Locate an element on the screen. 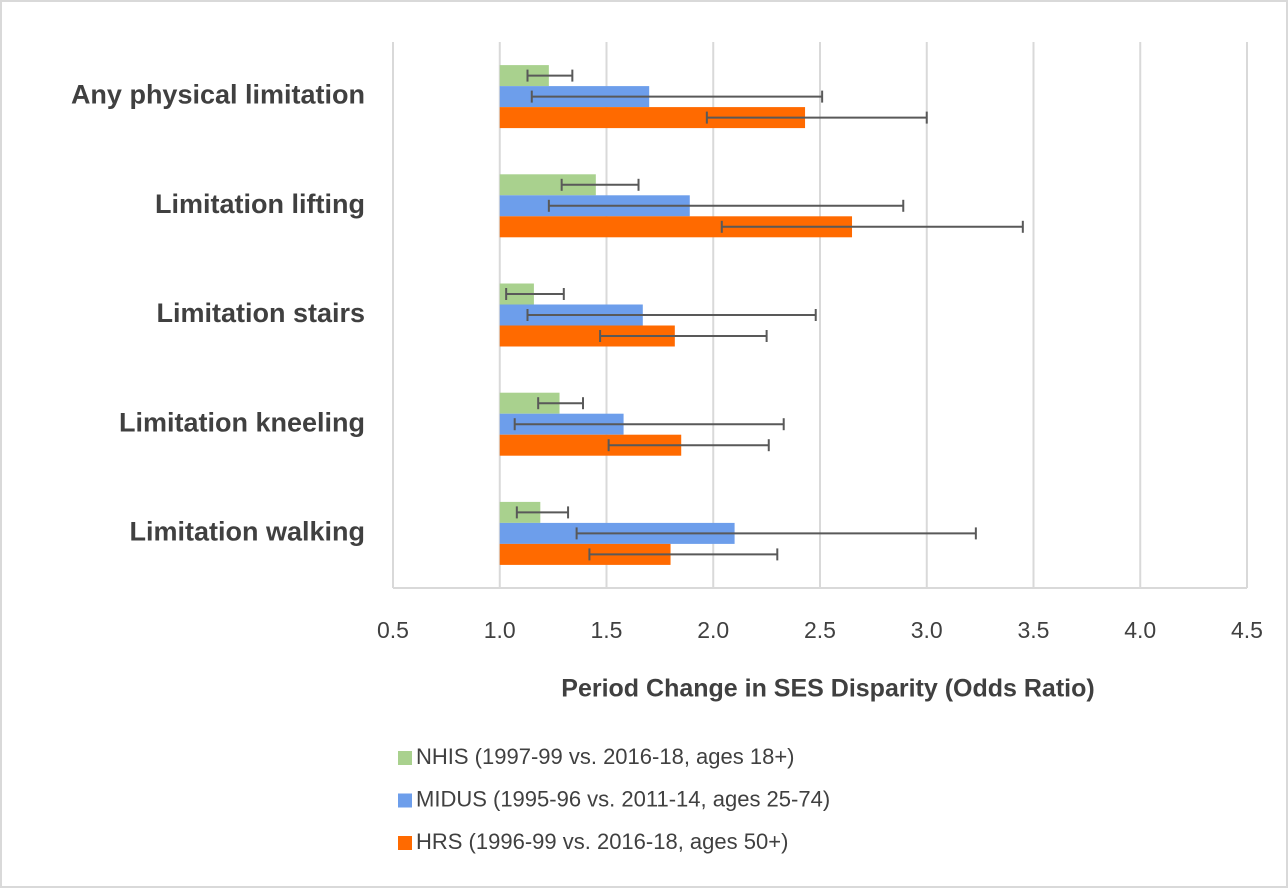 The image size is (1288, 888). legend-label: HRS (1996-99 vs. 2016-18, ages 50+) is located at coordinates (602, 841).